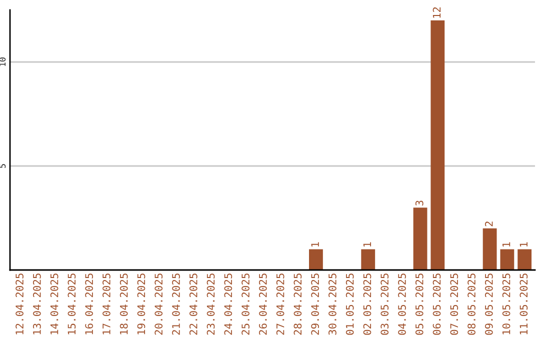  What do you see at coordinates (436, 12) in the screenshot?
I see `data-label: 12` at bounding box center [436, 12].